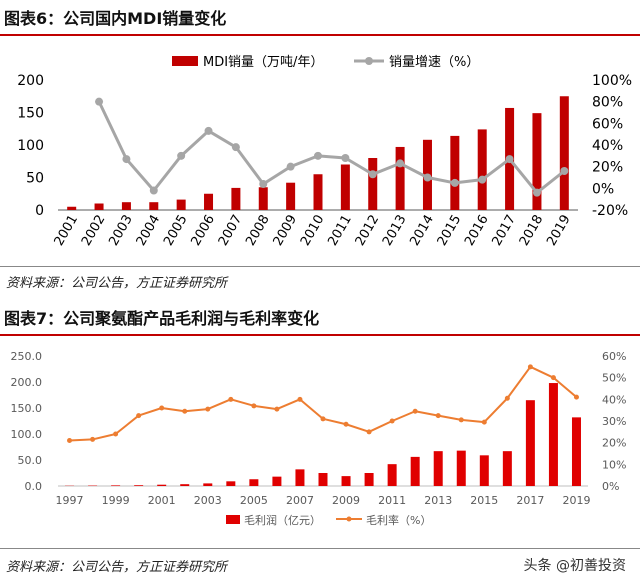  What do you see at coordinates (477, 231) in the screenshot?
I see `x-tick-label: 2016` at bounding box center [477, 231].